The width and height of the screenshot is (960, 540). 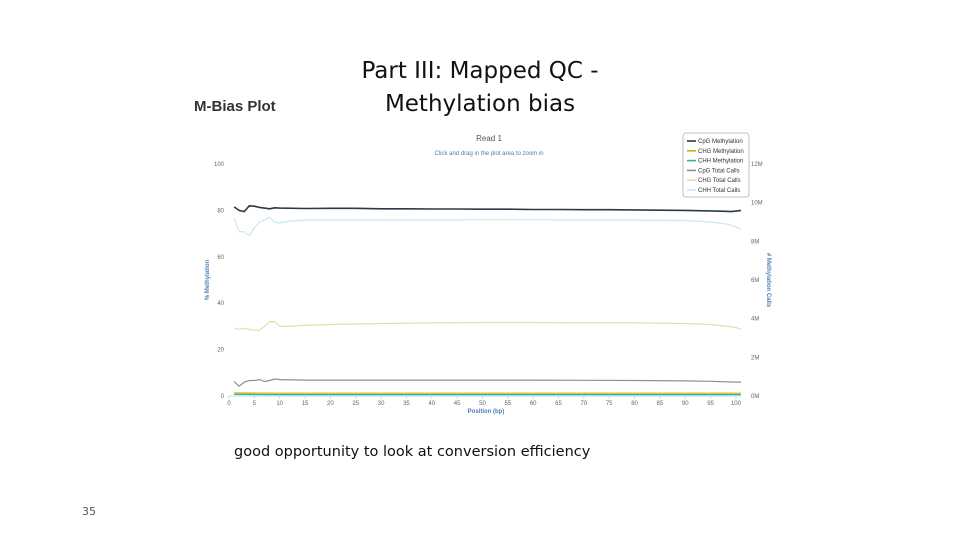 I want to click on x-tick-label: 10, so click(x=279, y=404).